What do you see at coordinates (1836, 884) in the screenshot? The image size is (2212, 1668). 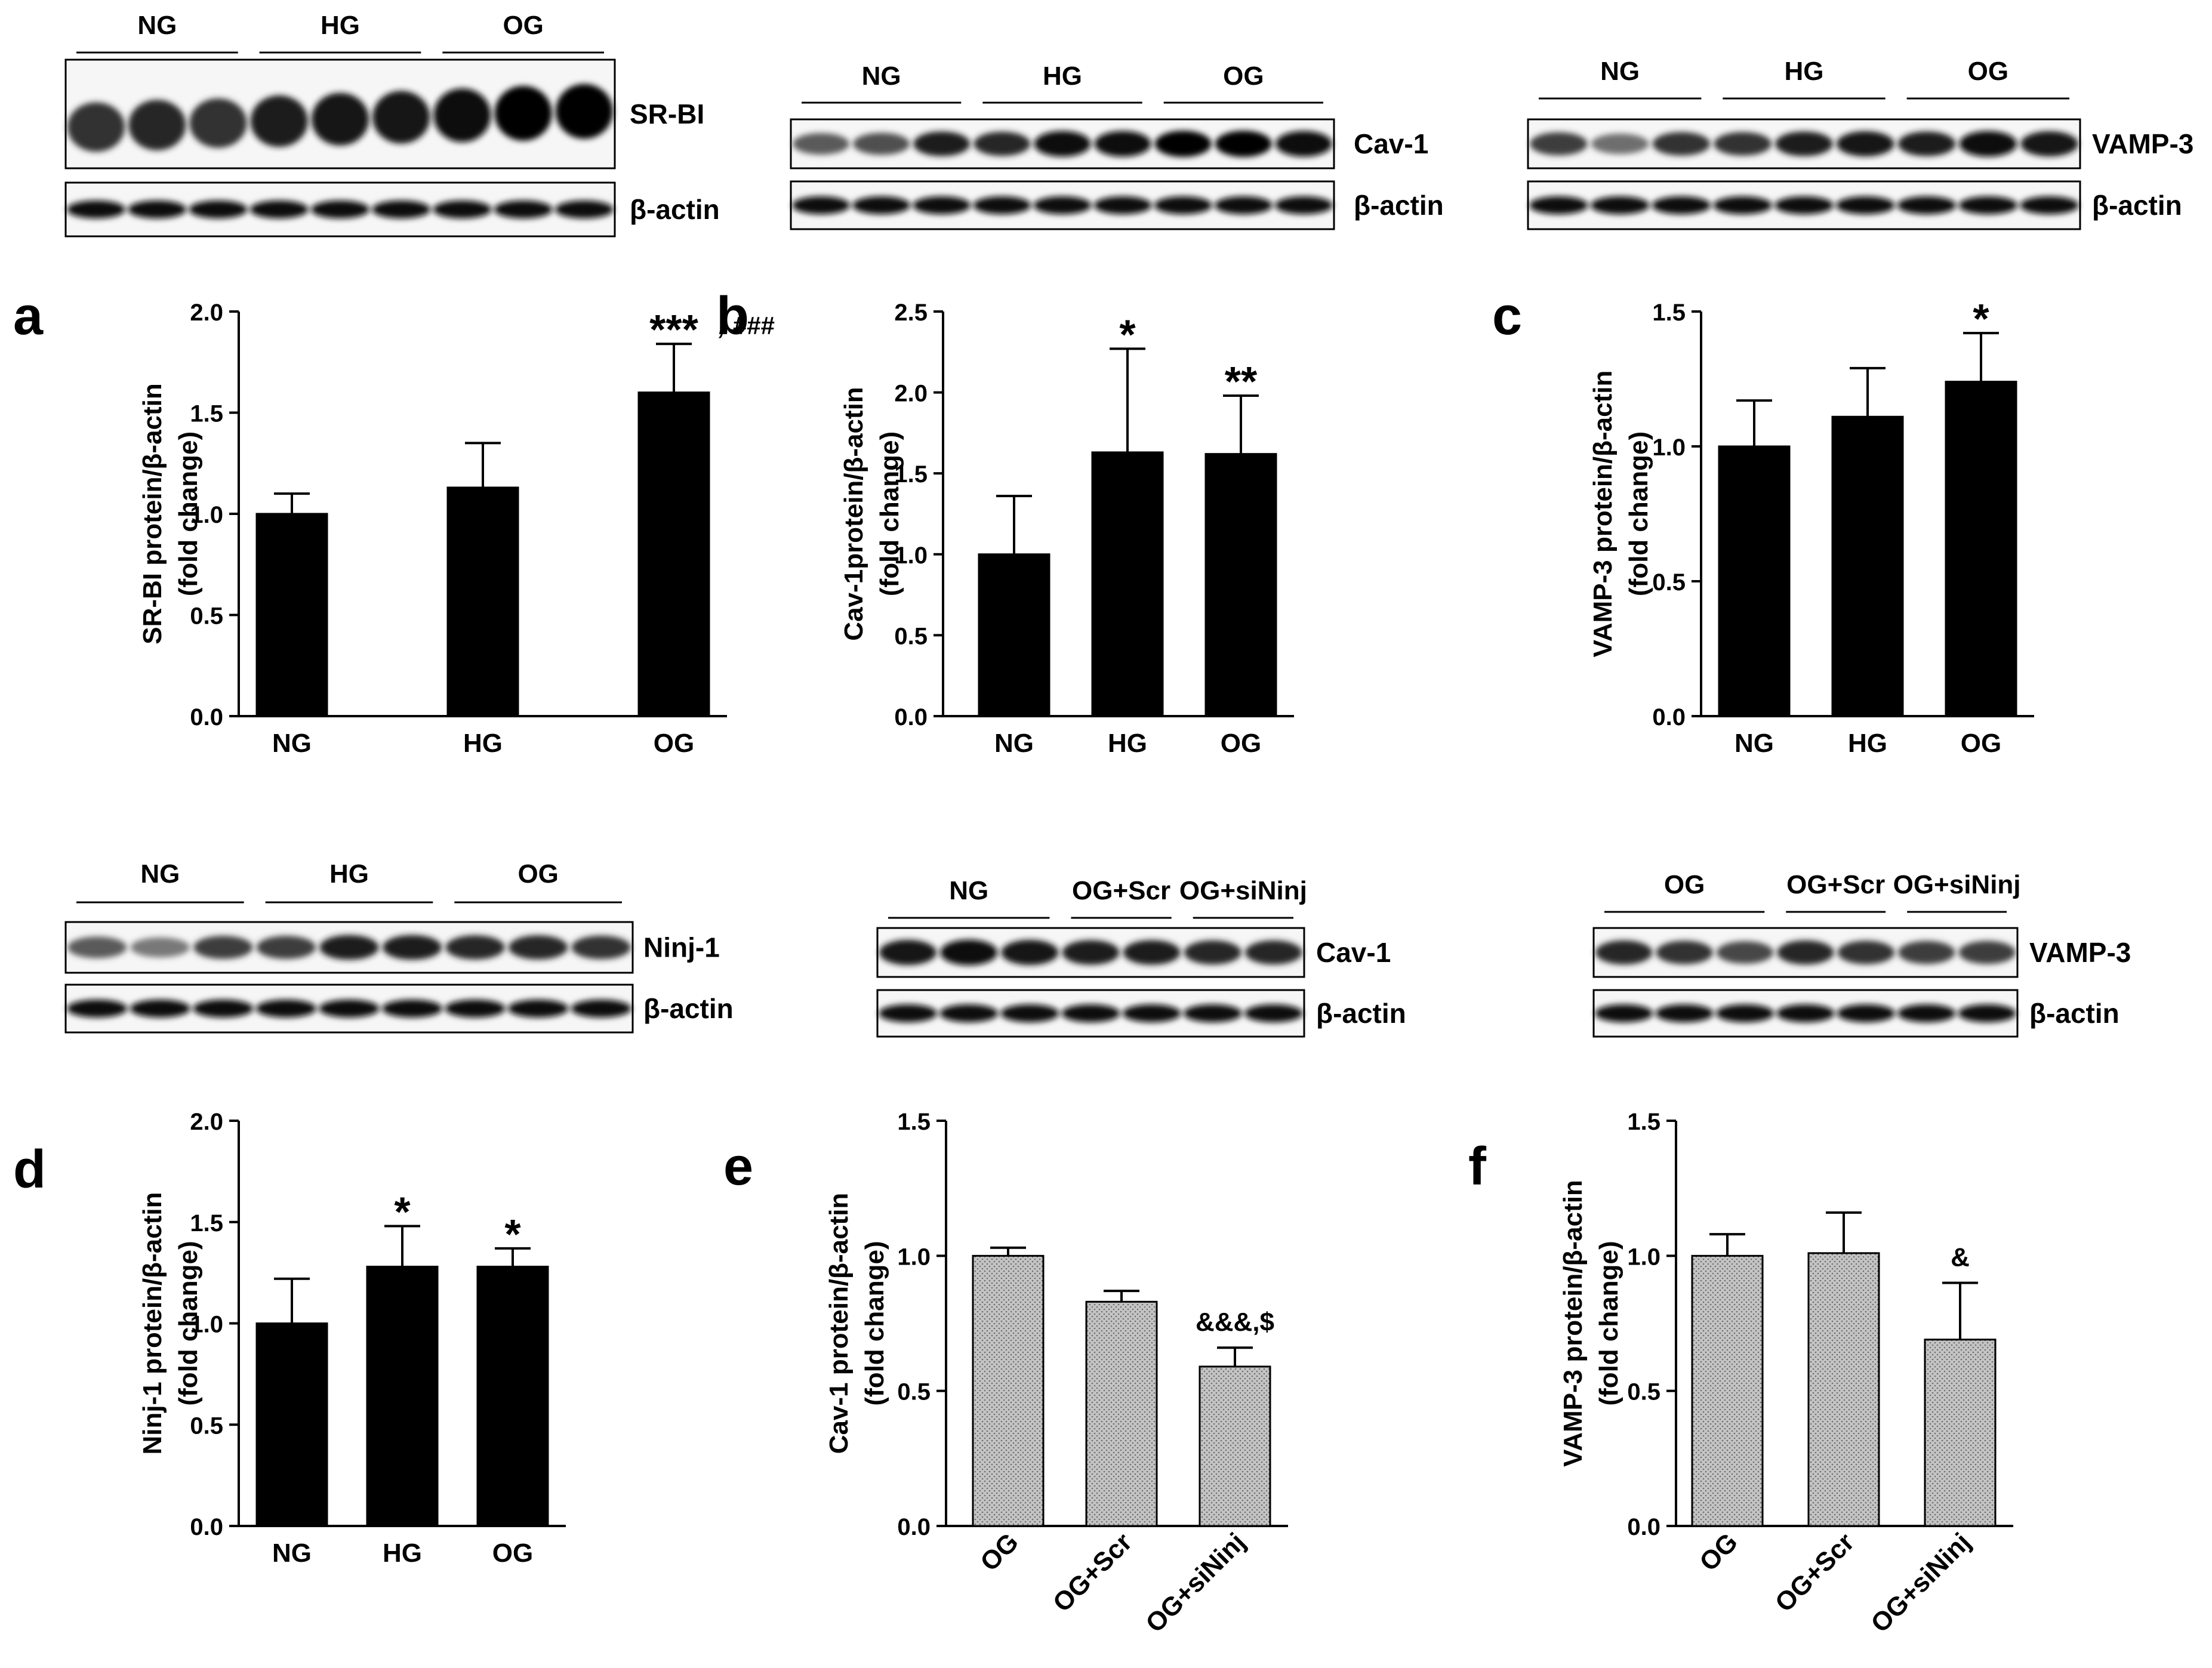 I see `lane-group-label: OG+Scr` at bounding box center [1836, 884].